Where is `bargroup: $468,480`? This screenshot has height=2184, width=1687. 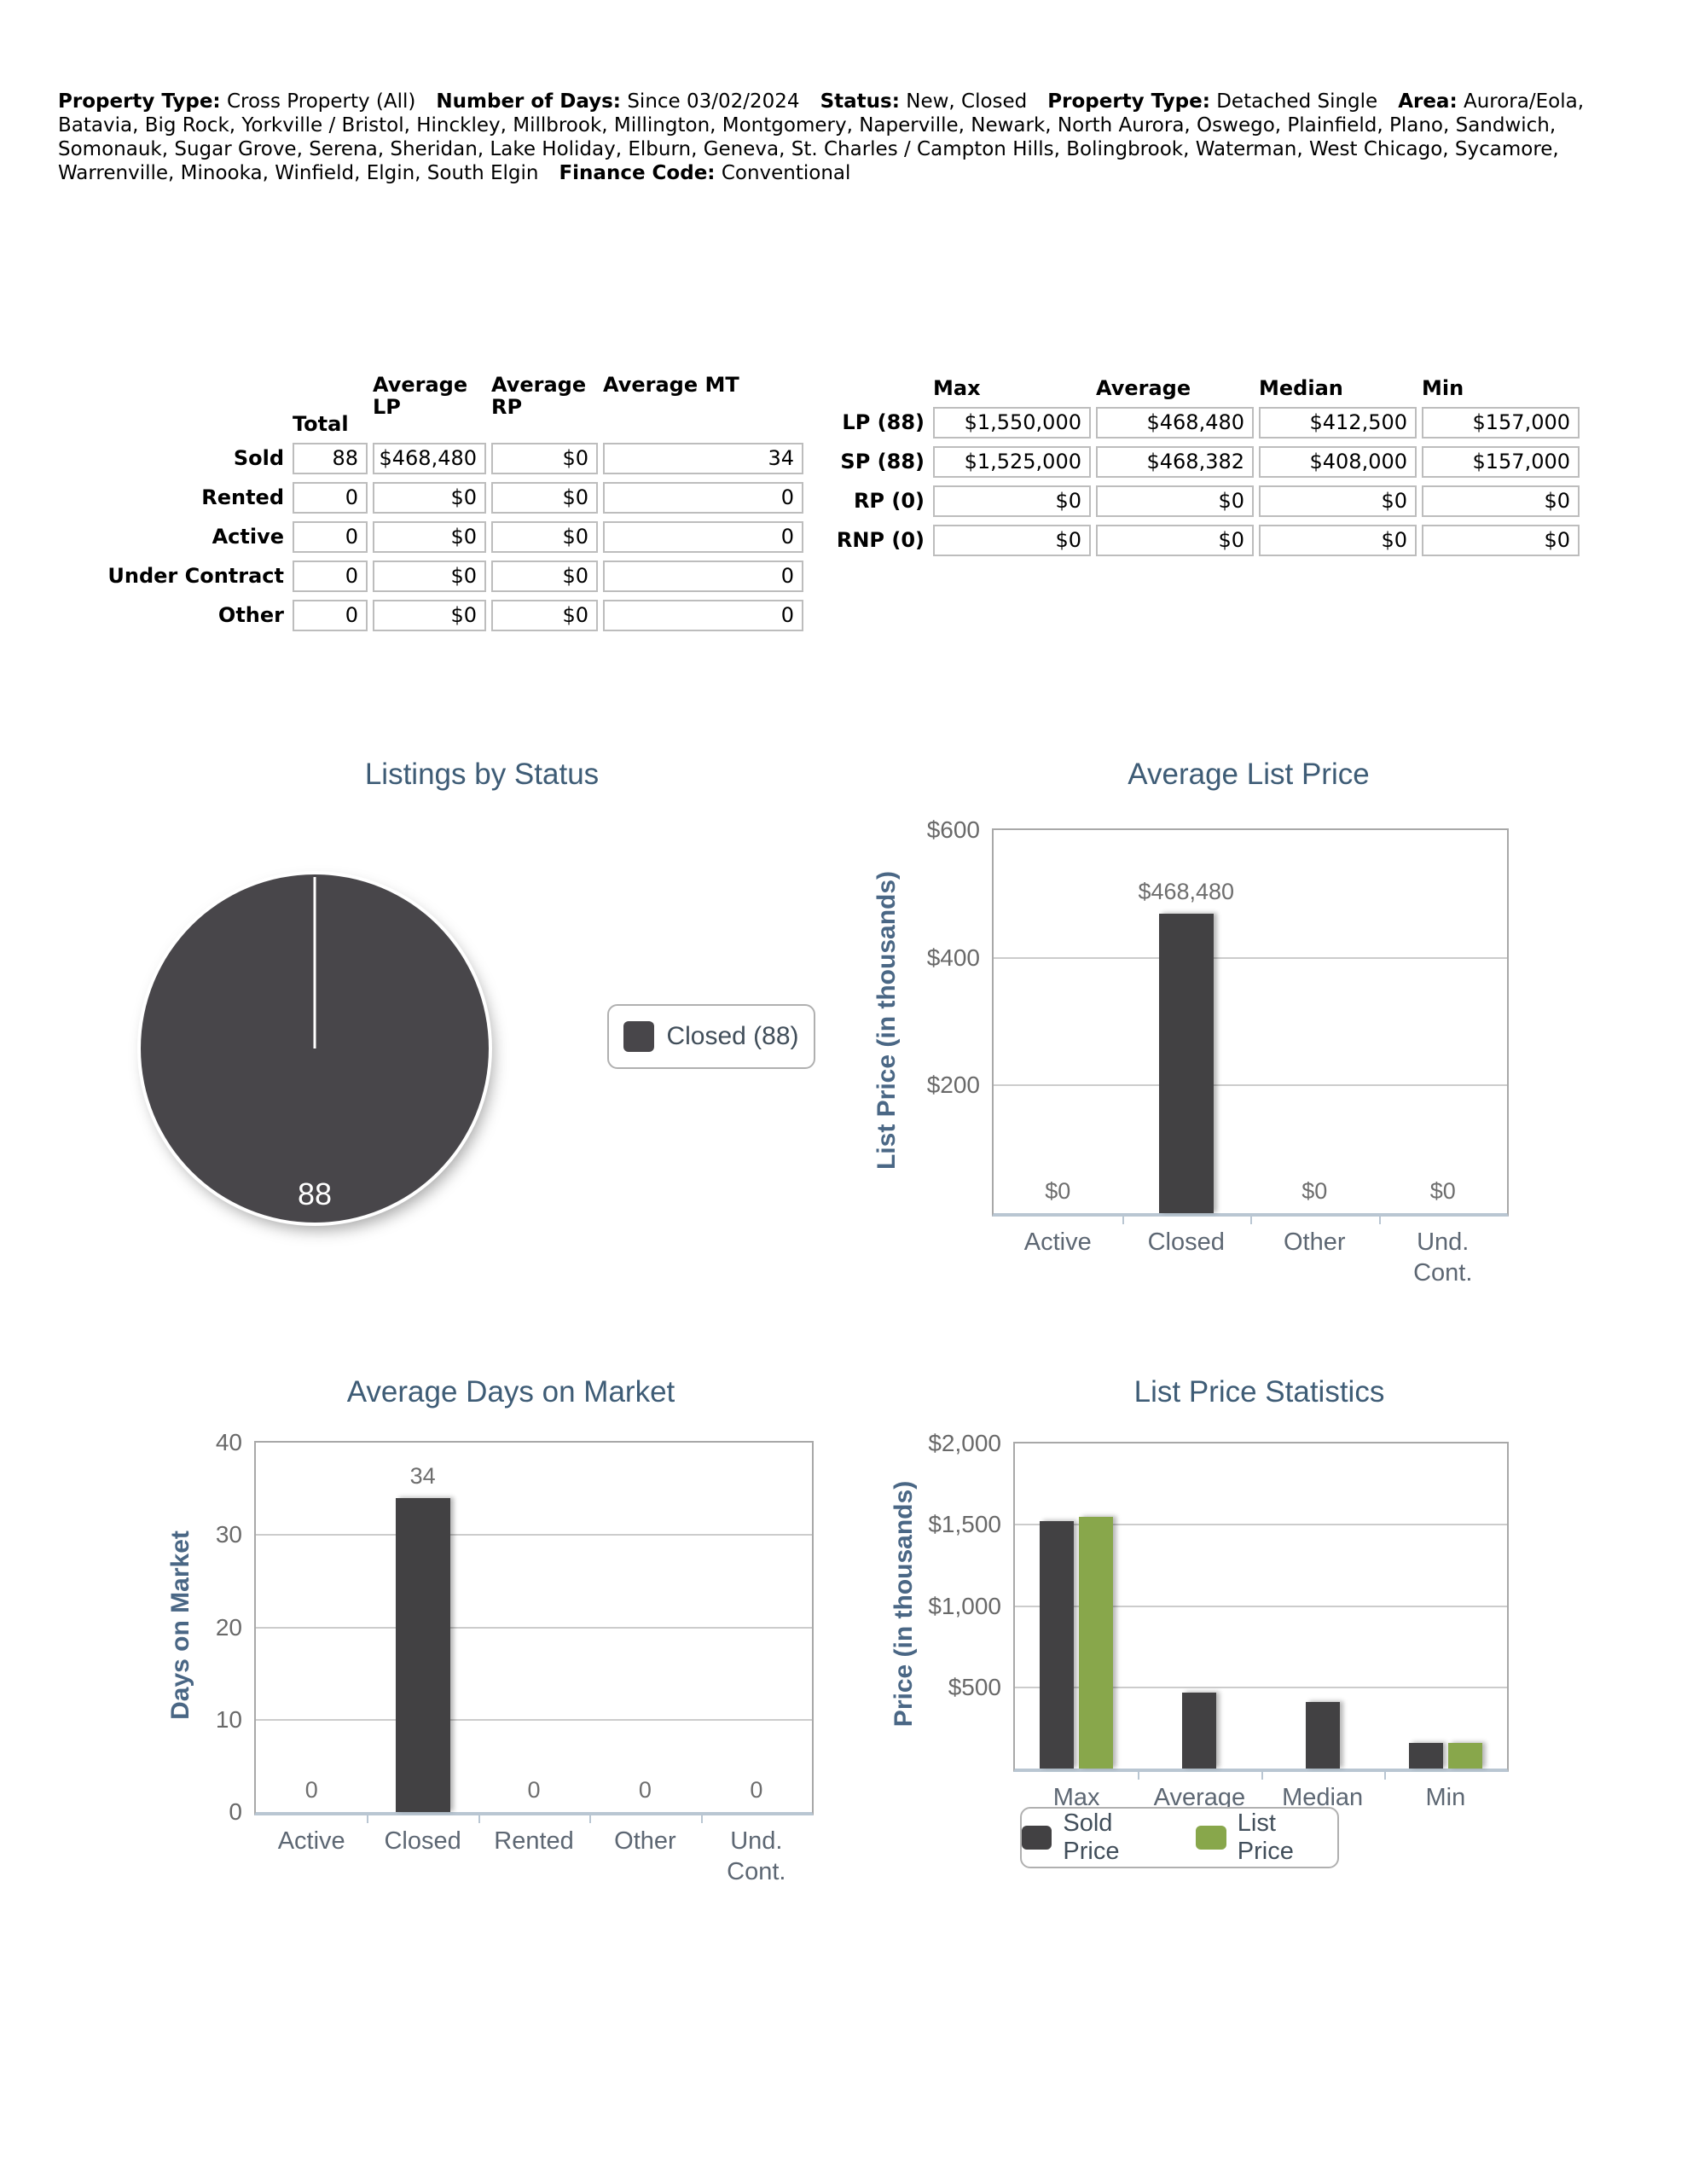
bargroup: $468,480 is located at coordinates (1187, 1021).